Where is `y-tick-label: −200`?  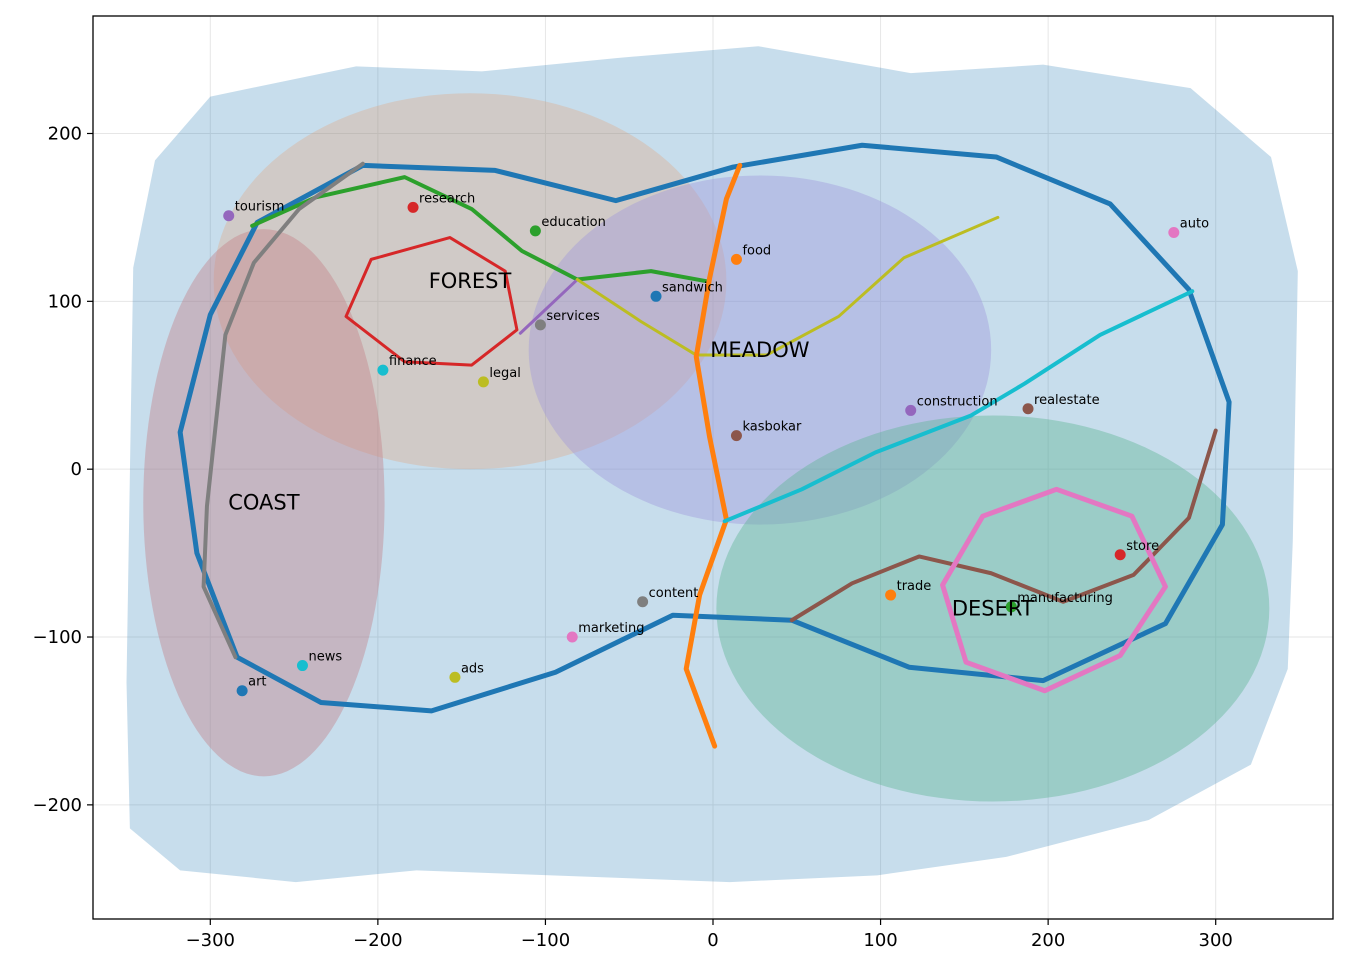
y-tick-label: −200 is located at coordinates (57, 805).